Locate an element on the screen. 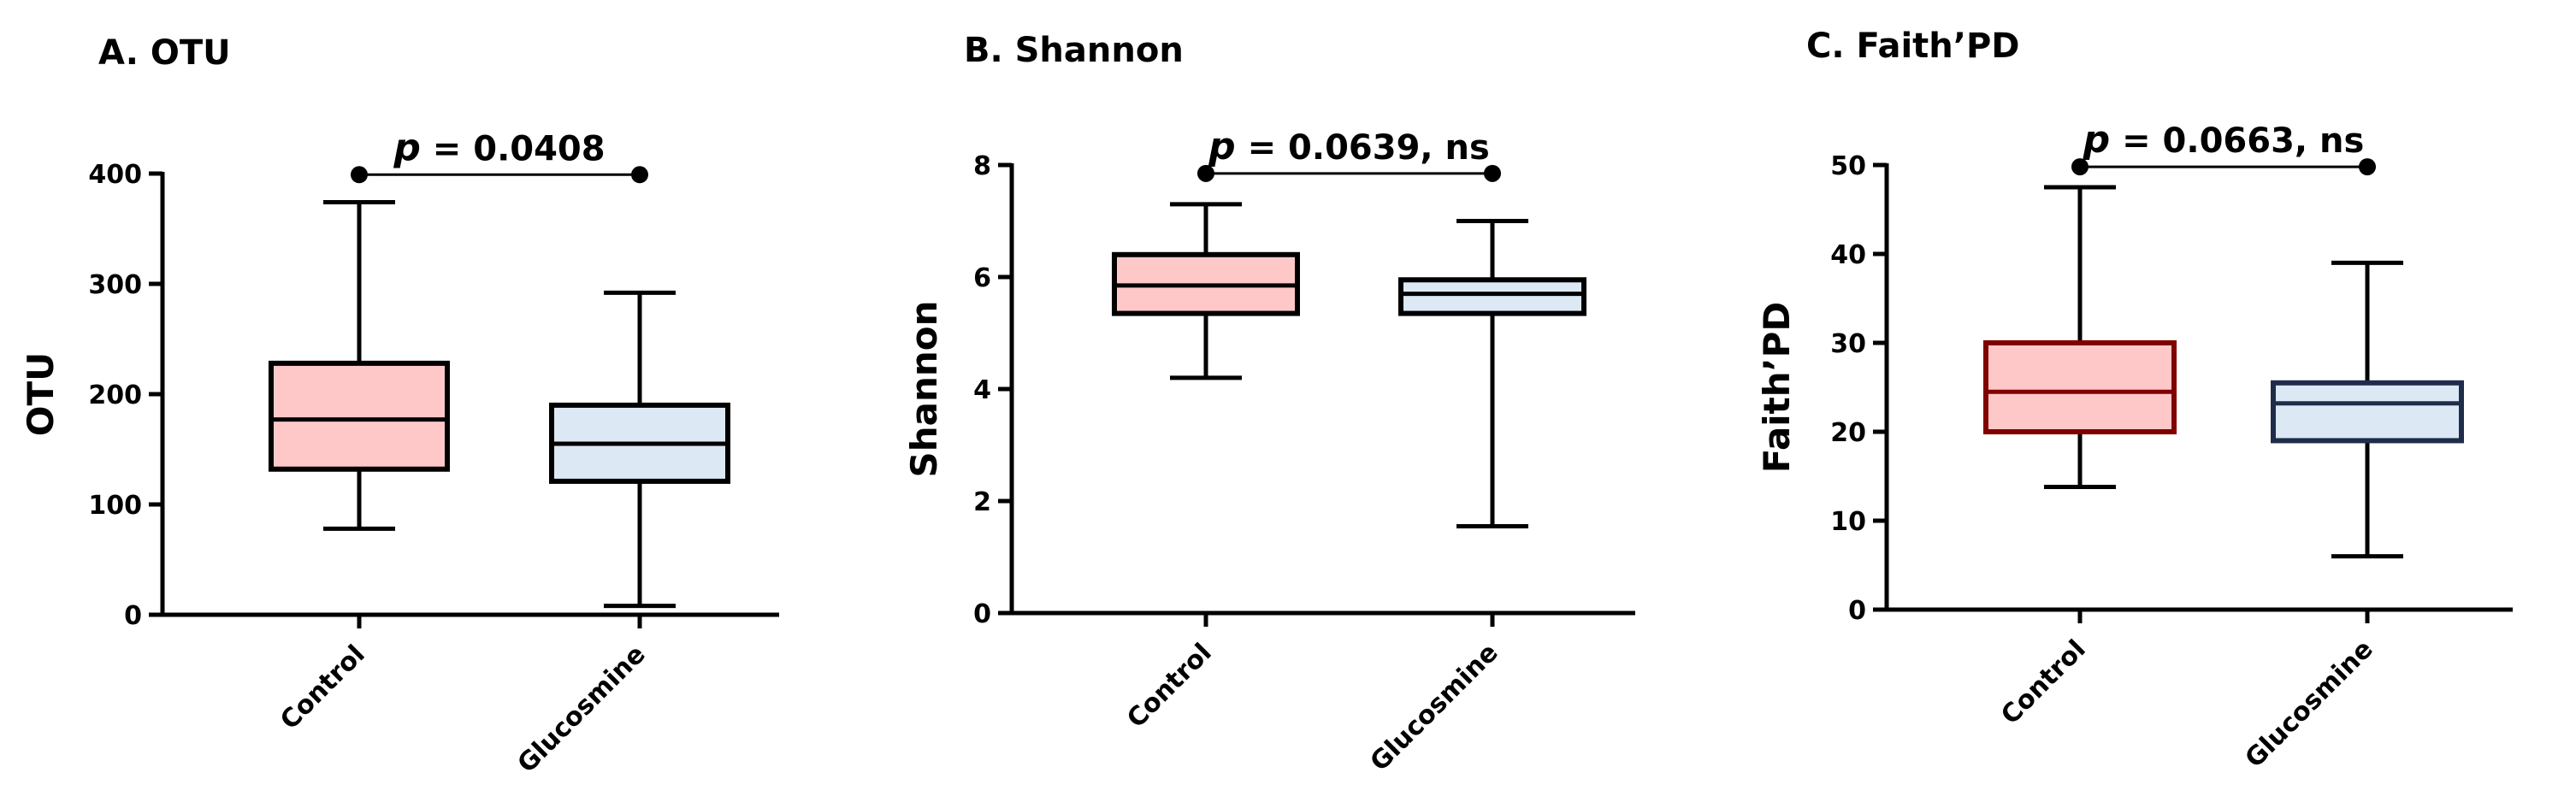 This screenshot has height=802, width=2576. y-tick-label: 10 is located at coordinates (1848, 522).